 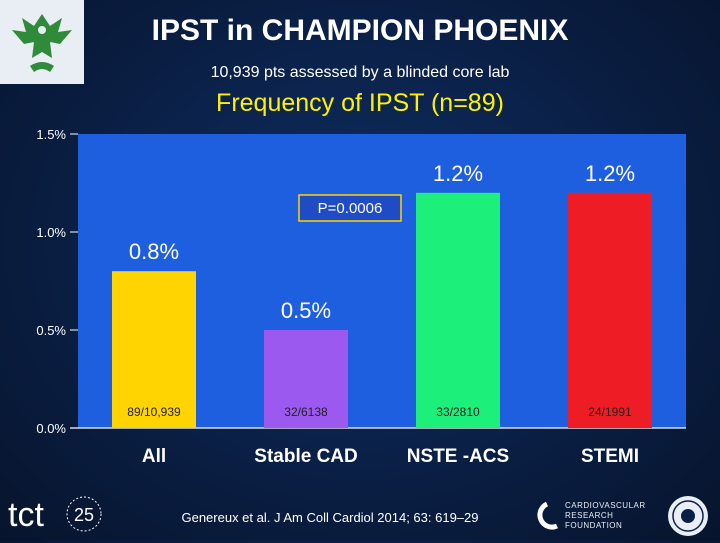 I want to click on crf-swirl-icon, so click(x=548, y=515).